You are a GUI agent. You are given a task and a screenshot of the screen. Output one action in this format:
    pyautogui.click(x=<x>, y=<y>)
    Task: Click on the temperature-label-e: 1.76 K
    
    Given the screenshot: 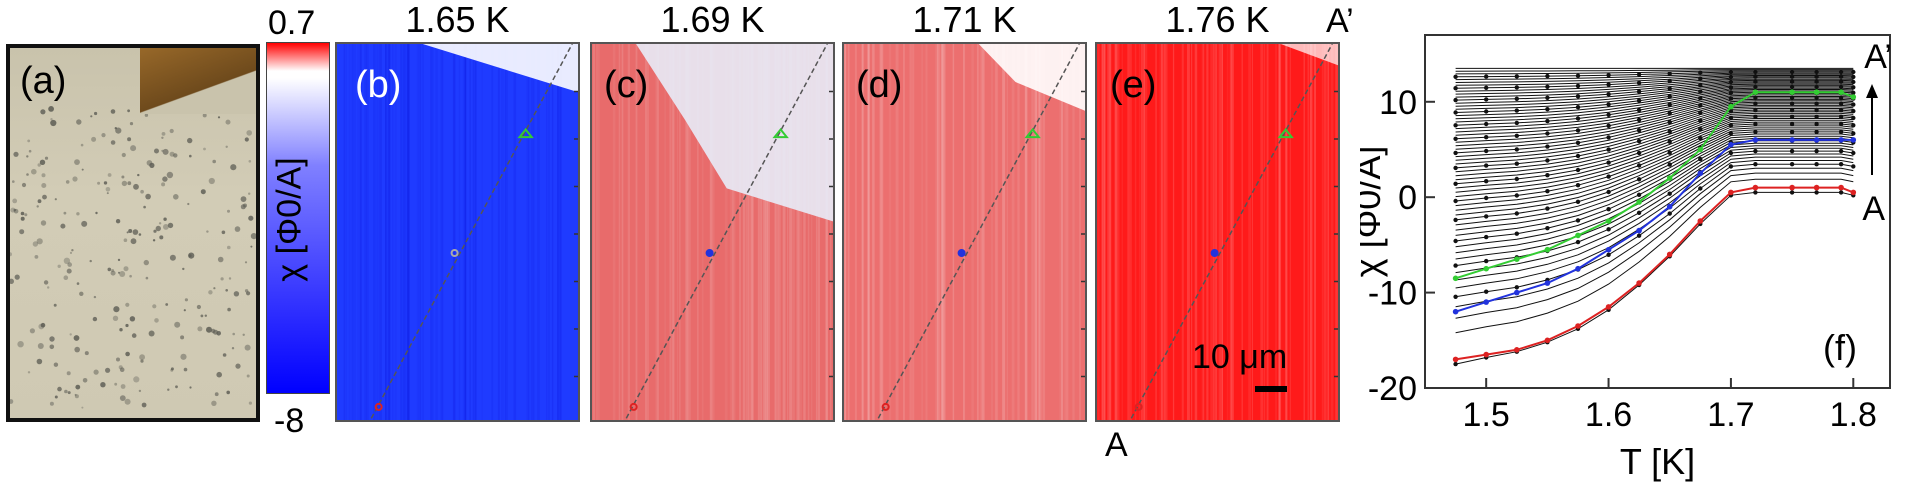 What is the action you would take?
    pyautogui.click(x=1217, y=20)
    